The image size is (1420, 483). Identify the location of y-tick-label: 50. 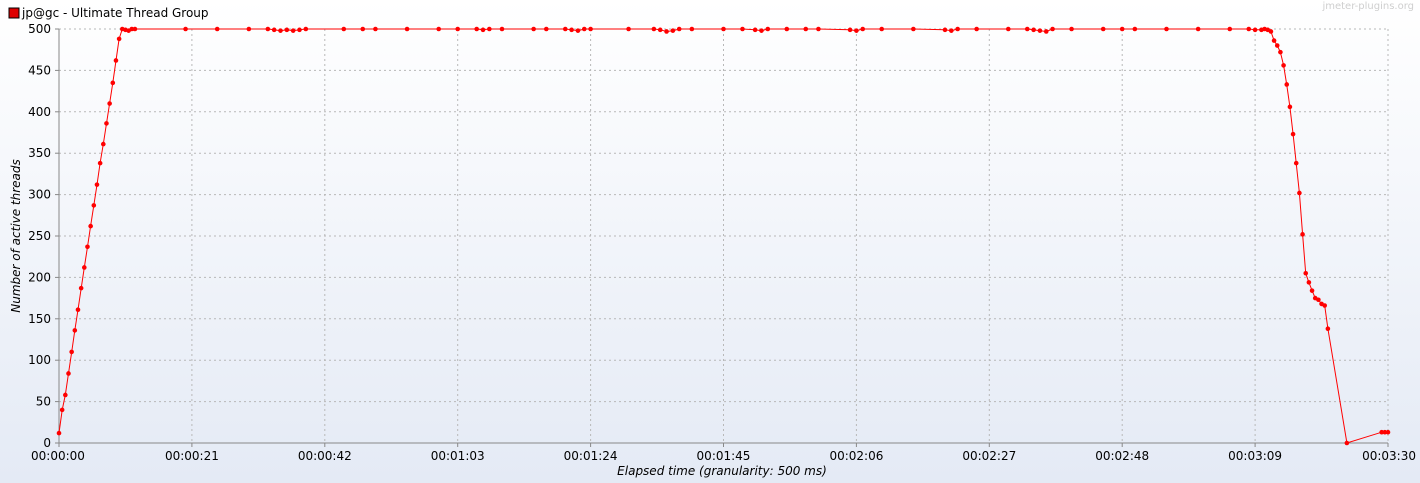
(43, 402).